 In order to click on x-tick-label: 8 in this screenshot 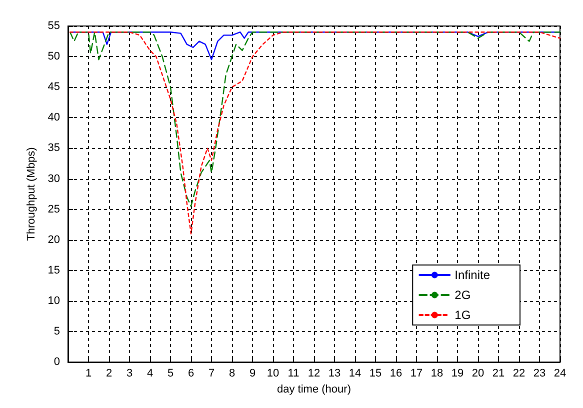, I will do `click(232, 374)`.